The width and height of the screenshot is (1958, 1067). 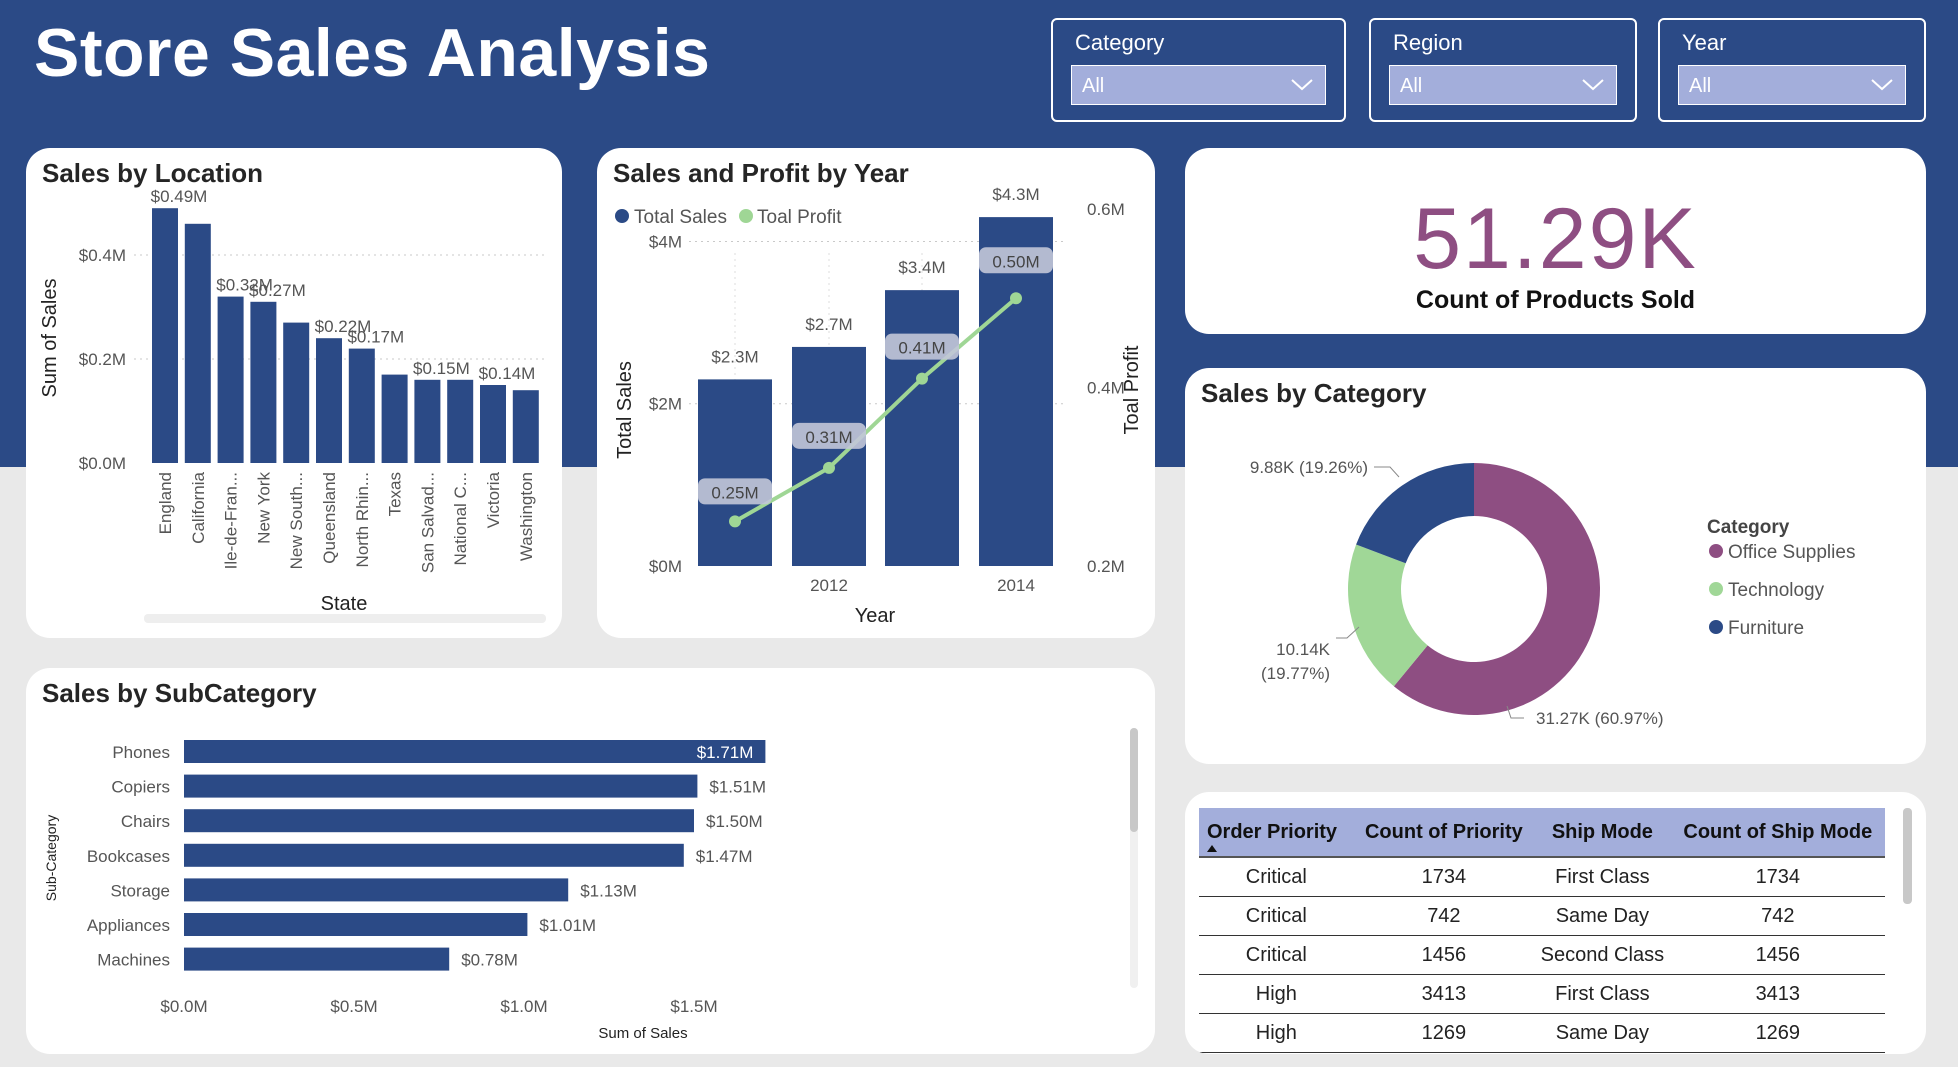 I want to click on y-tick-label: Machines, so click(x=133, y=960).